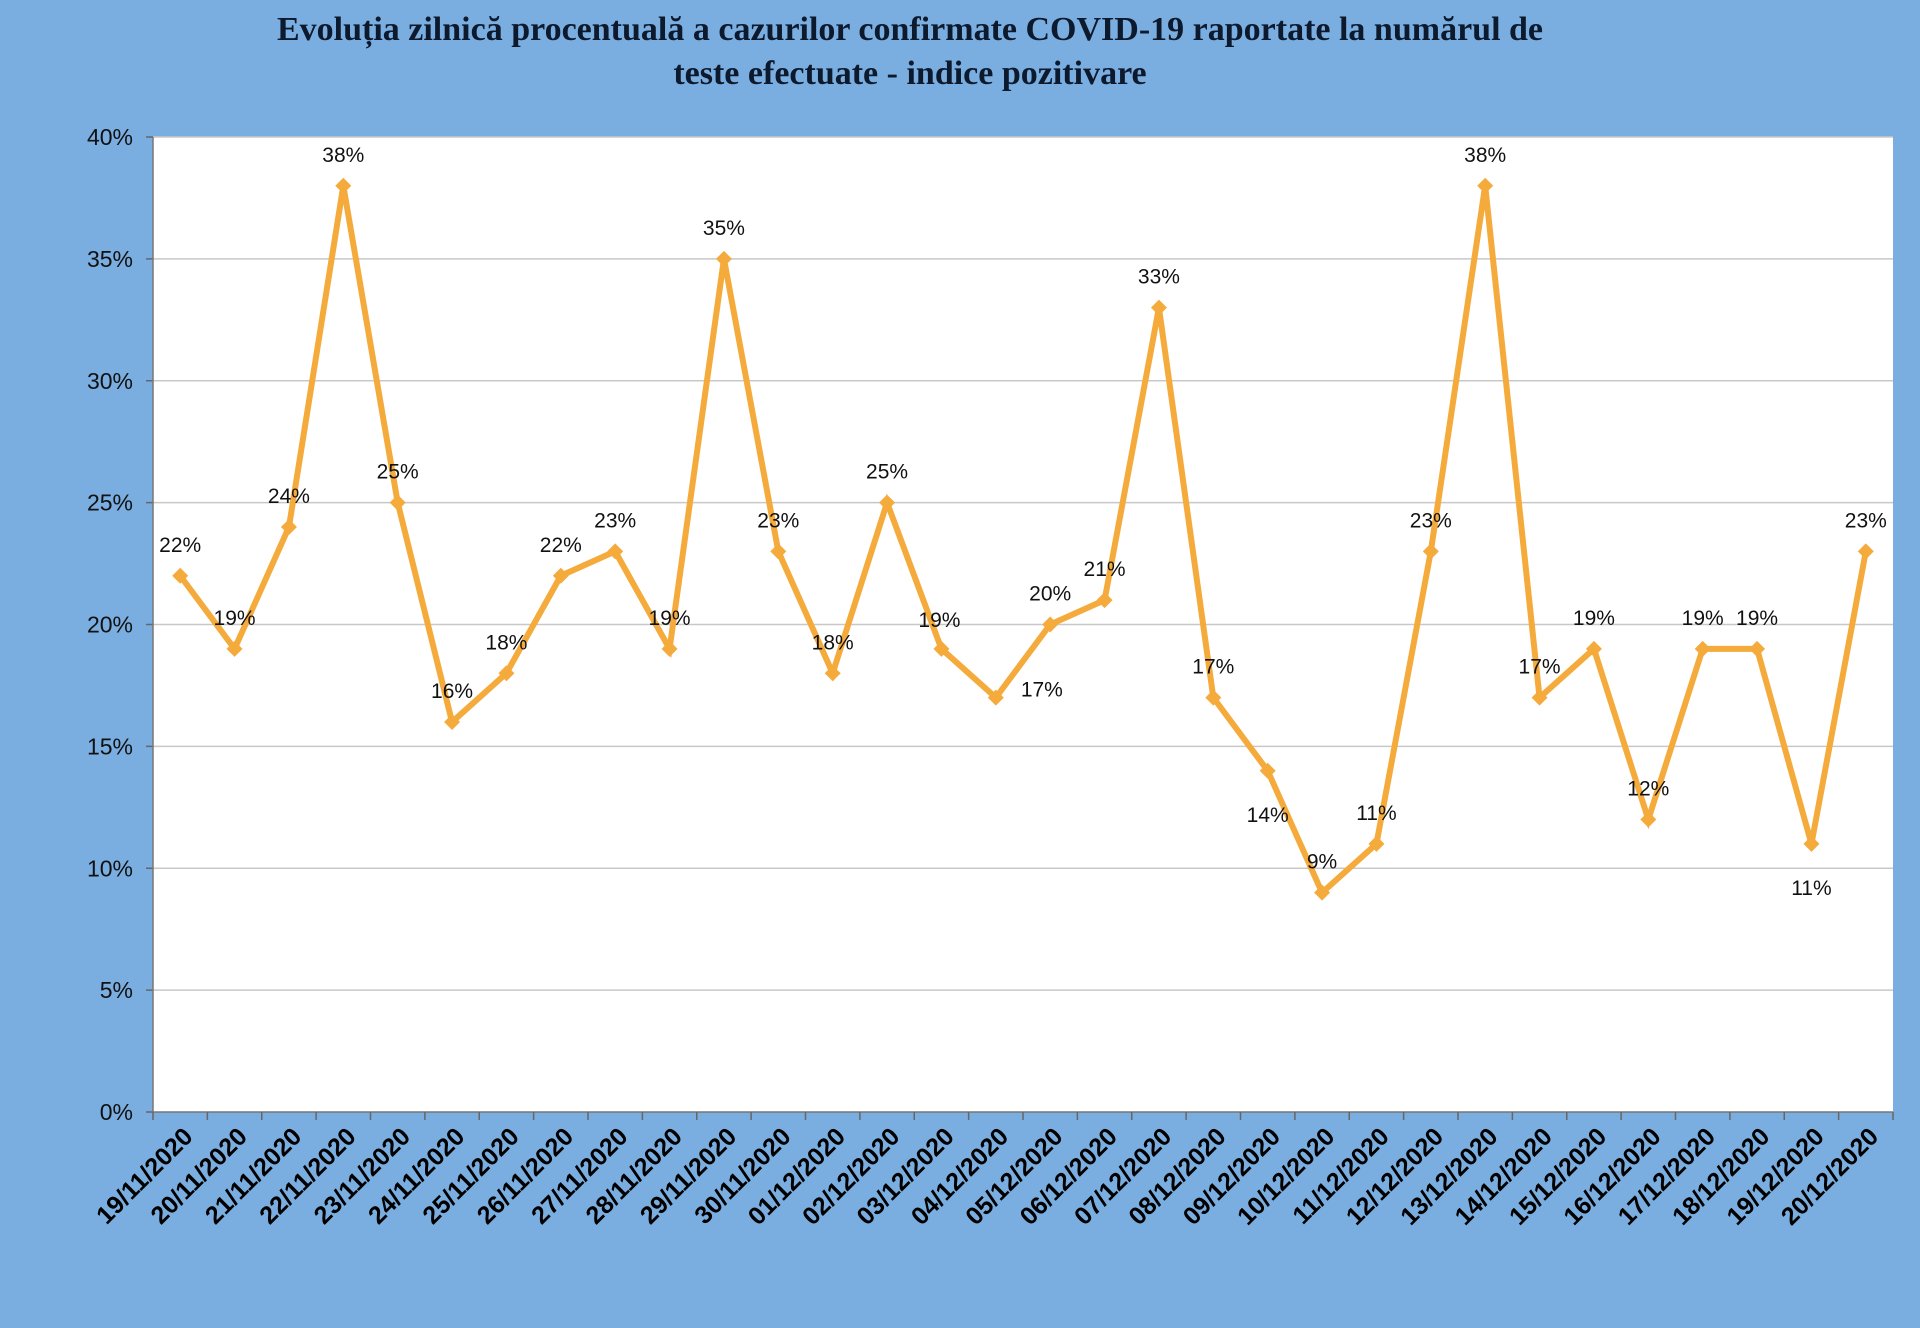  I want to click on data-label: 33%, so click(1159, 277).